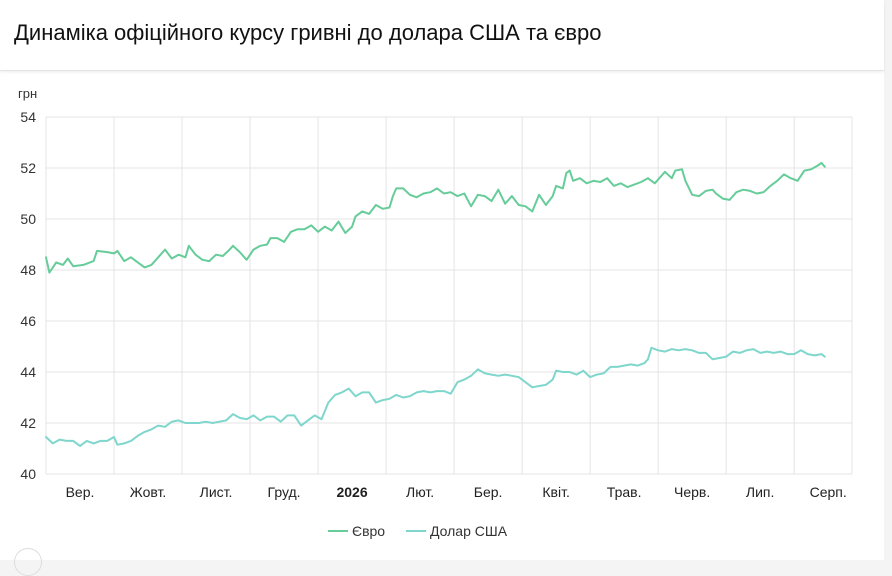 The image size is (892, 576). I want to click on y-axis-ticks: 40 42 44 46 48 50 52 54, so click(28, 295).